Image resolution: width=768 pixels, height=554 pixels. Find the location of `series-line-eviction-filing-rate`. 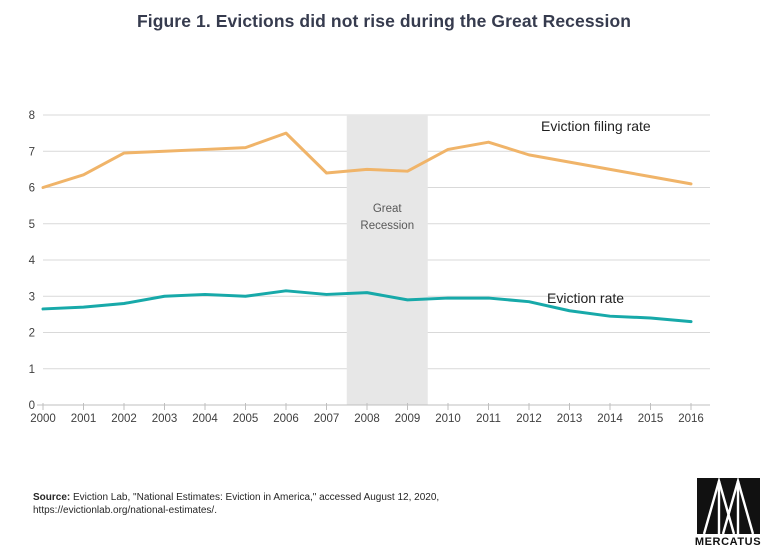

series-line-eviction-filing-rate is located at coordinates (367, 160).